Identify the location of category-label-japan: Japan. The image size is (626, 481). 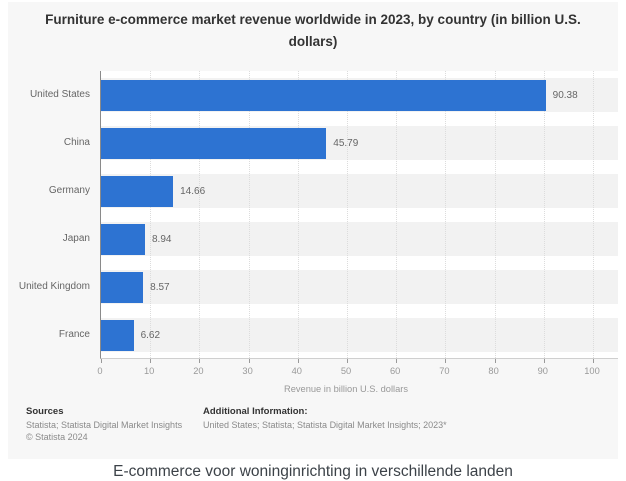
(76, 239).